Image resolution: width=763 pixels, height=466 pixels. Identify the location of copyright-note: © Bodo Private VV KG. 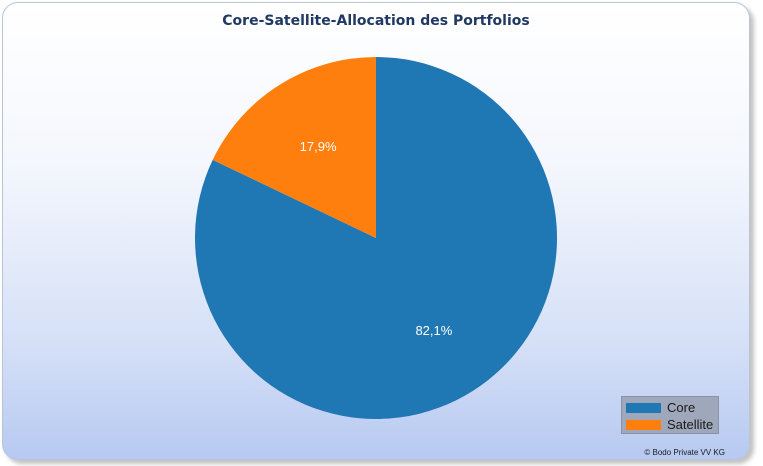
(684, 452).